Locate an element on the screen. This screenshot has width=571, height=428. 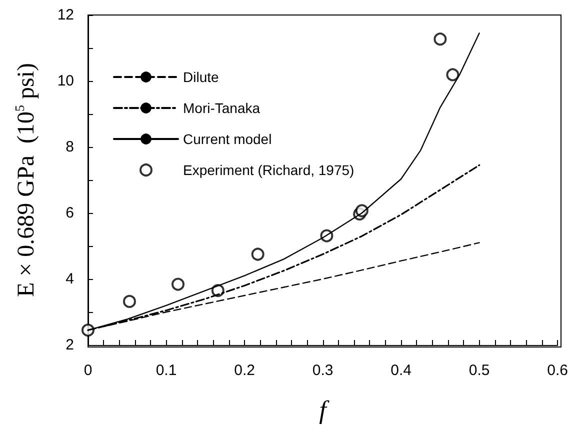
x-tick-label: 0.2 is located at coordinates (244, 370).